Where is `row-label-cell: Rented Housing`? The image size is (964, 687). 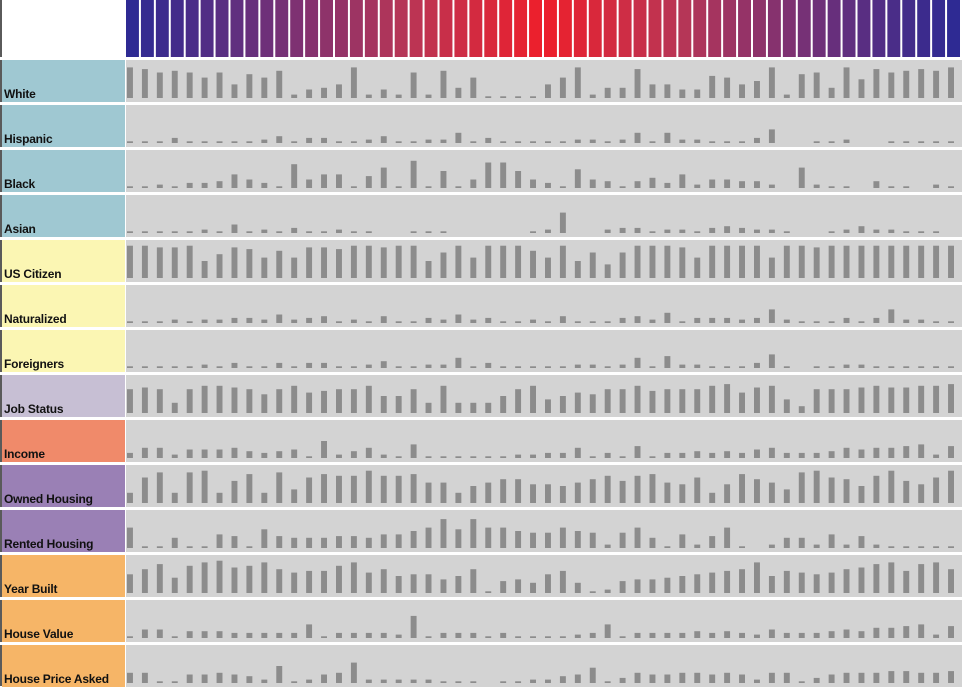
row-label-cell: Rented Housing is located at coordinates (63, 531).